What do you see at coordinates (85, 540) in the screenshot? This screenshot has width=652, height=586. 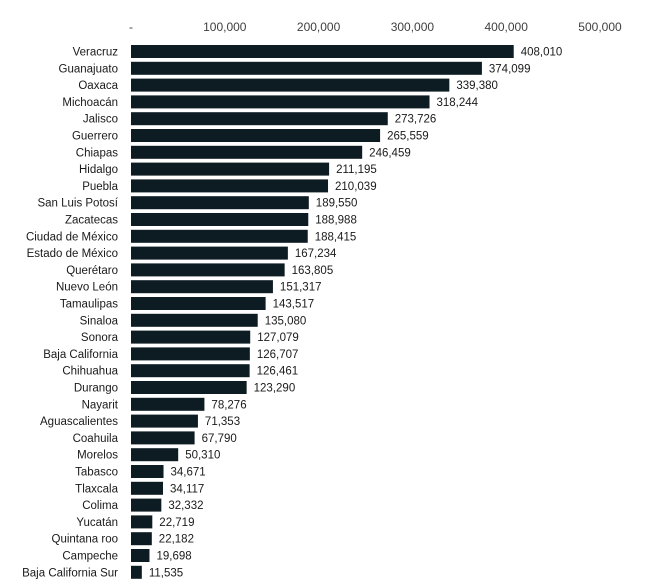 I see `category-label: Quintana roo` at bounding box center [85, 540].